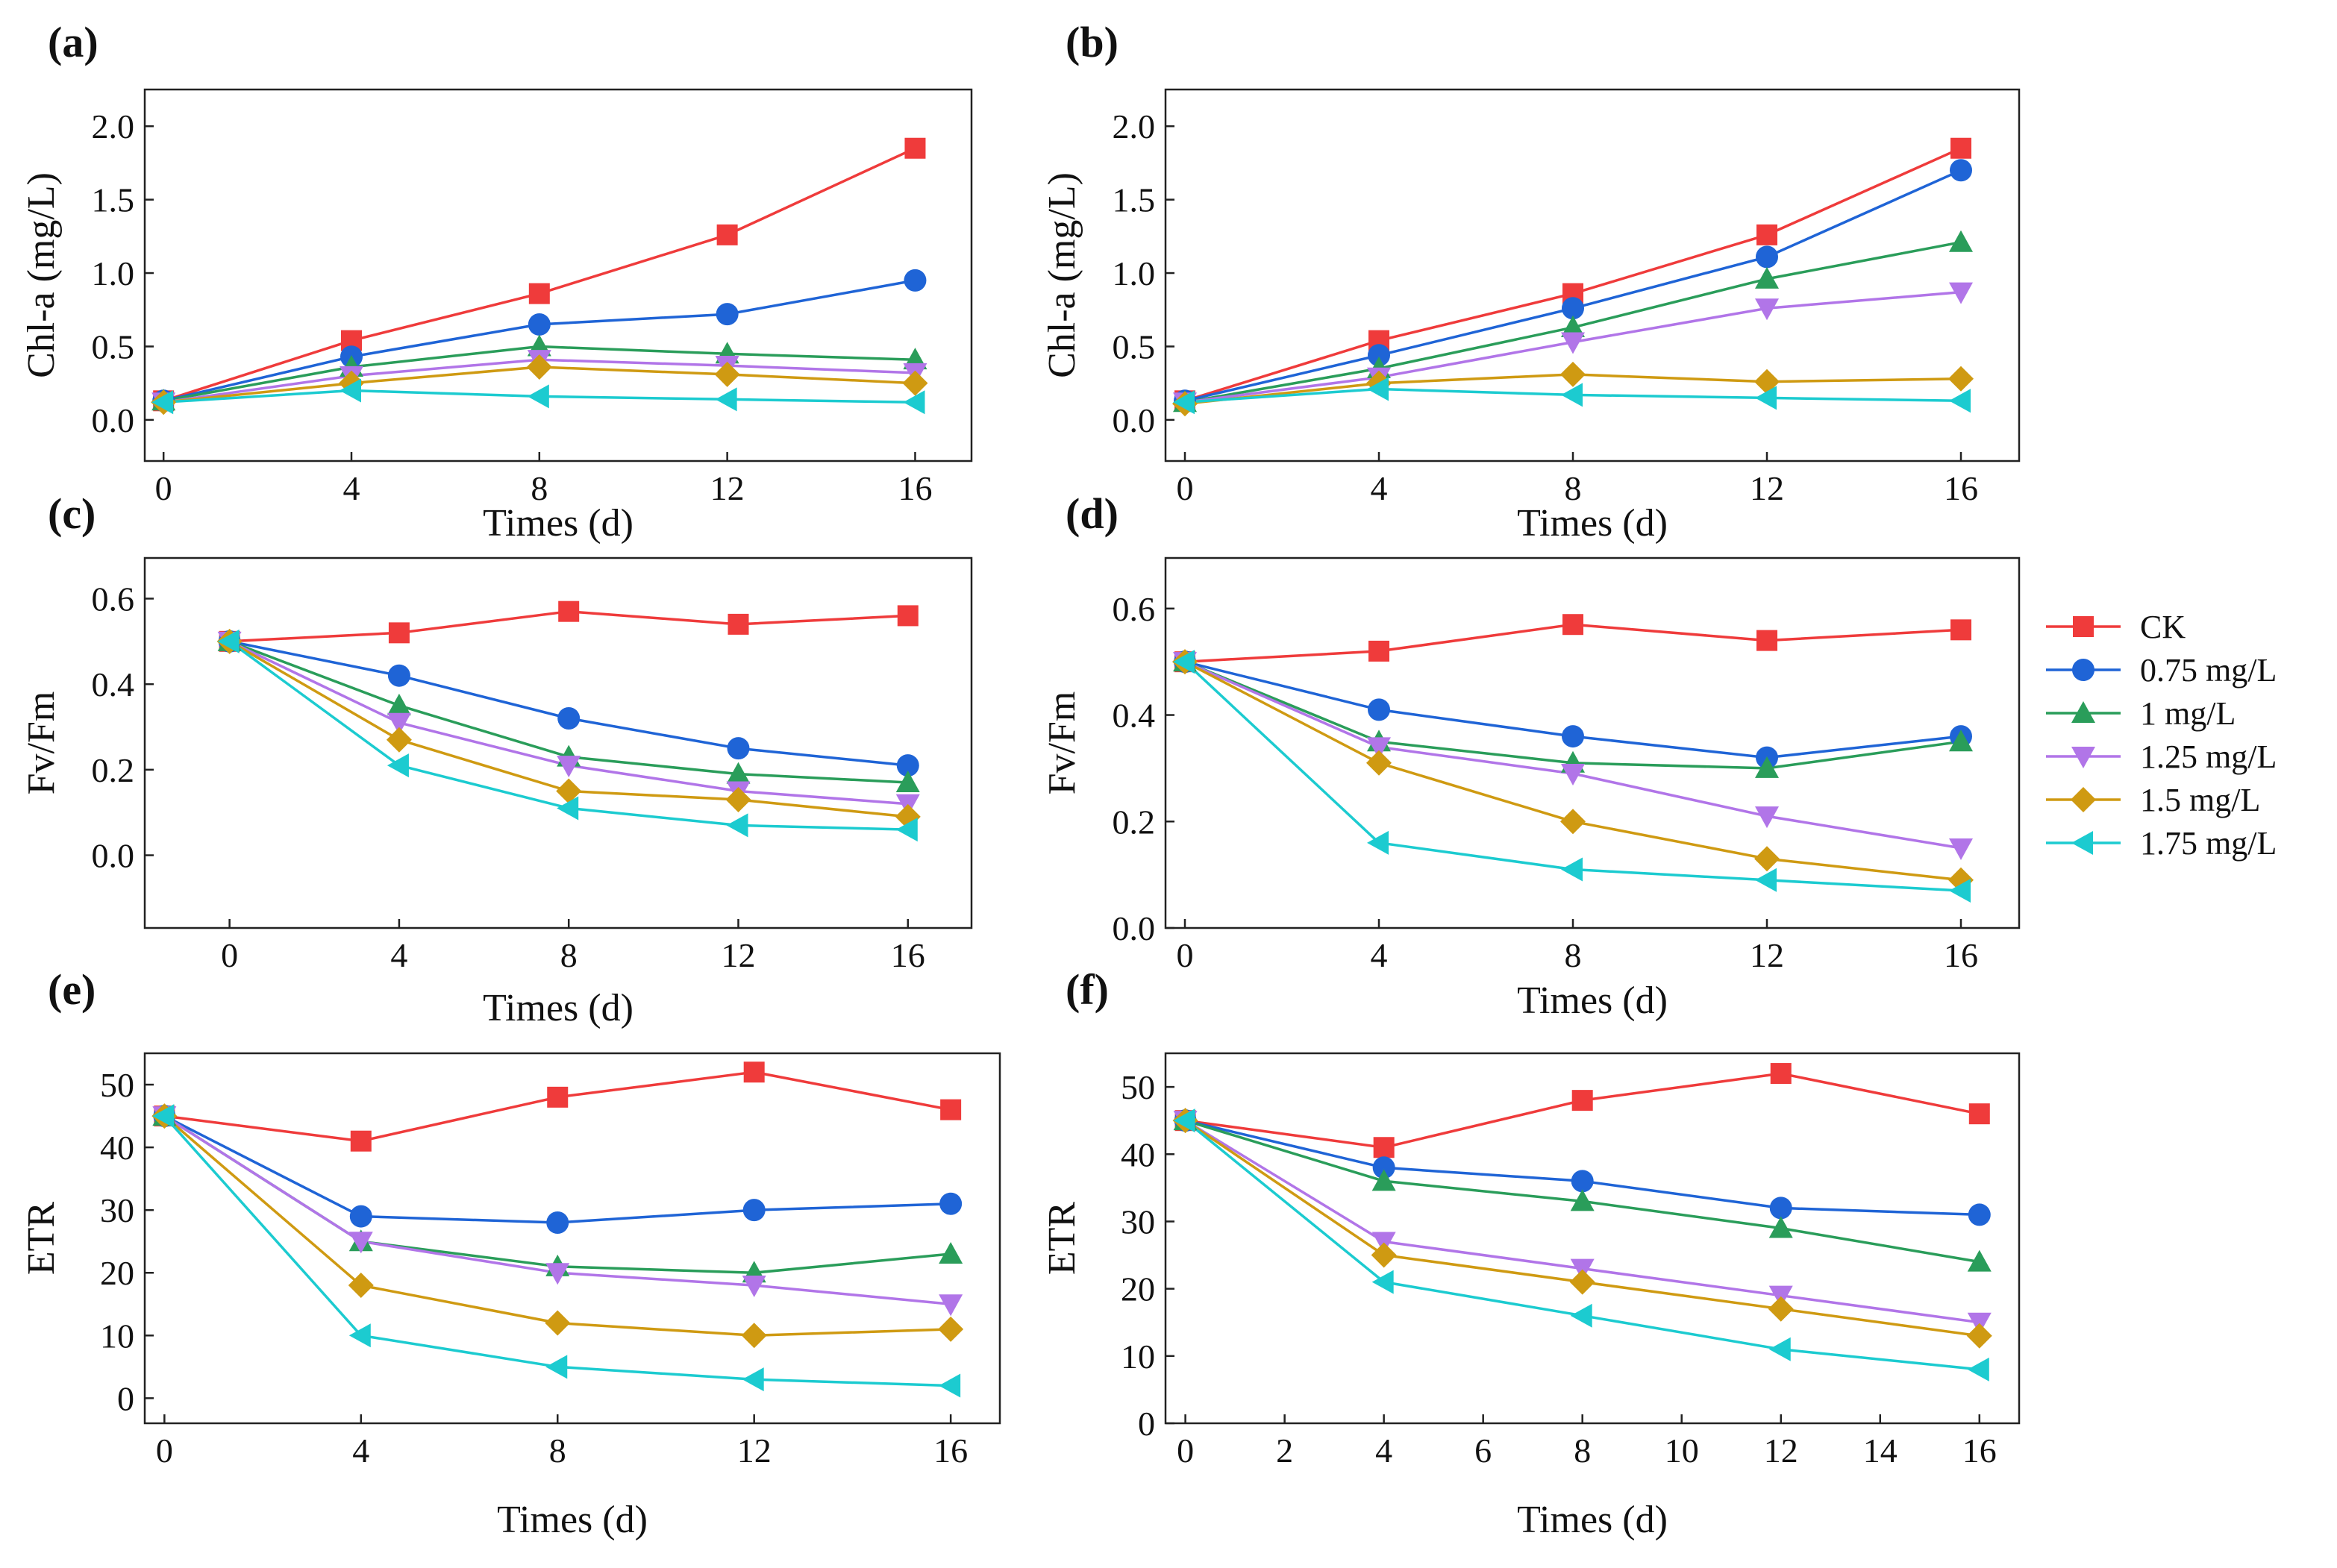 The width and height of the screenshot is (2337, 1568). I want to click on legend-entry-ck: CK, so click(2116, 627).